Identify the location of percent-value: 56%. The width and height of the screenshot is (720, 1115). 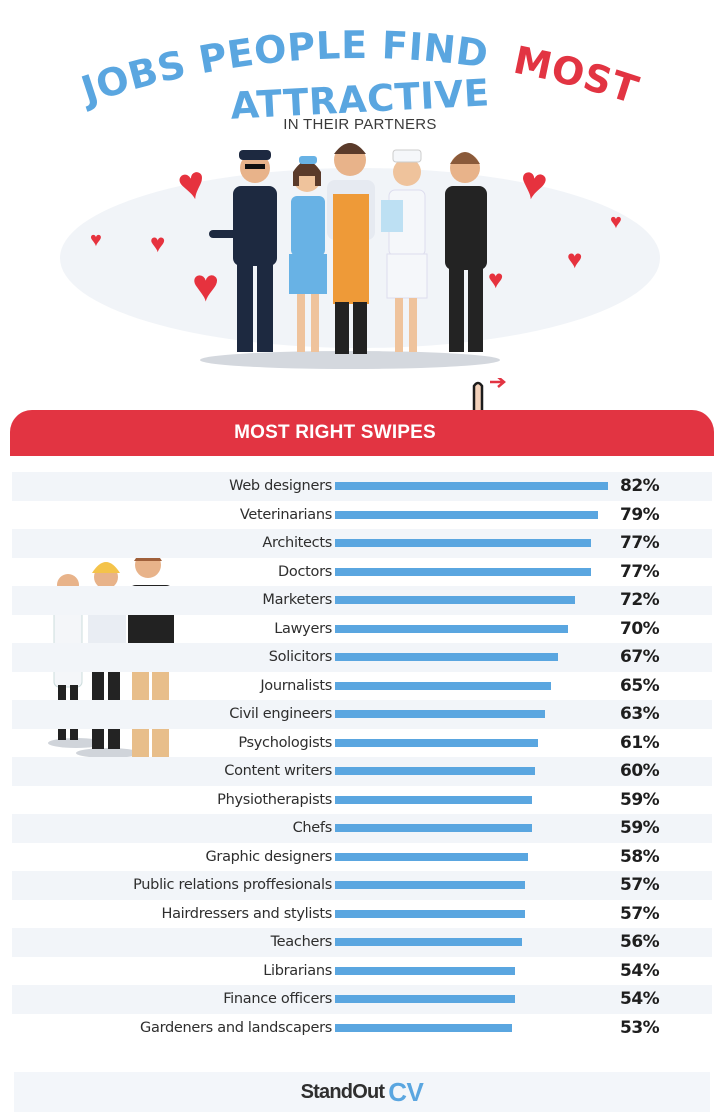
(640, 942).